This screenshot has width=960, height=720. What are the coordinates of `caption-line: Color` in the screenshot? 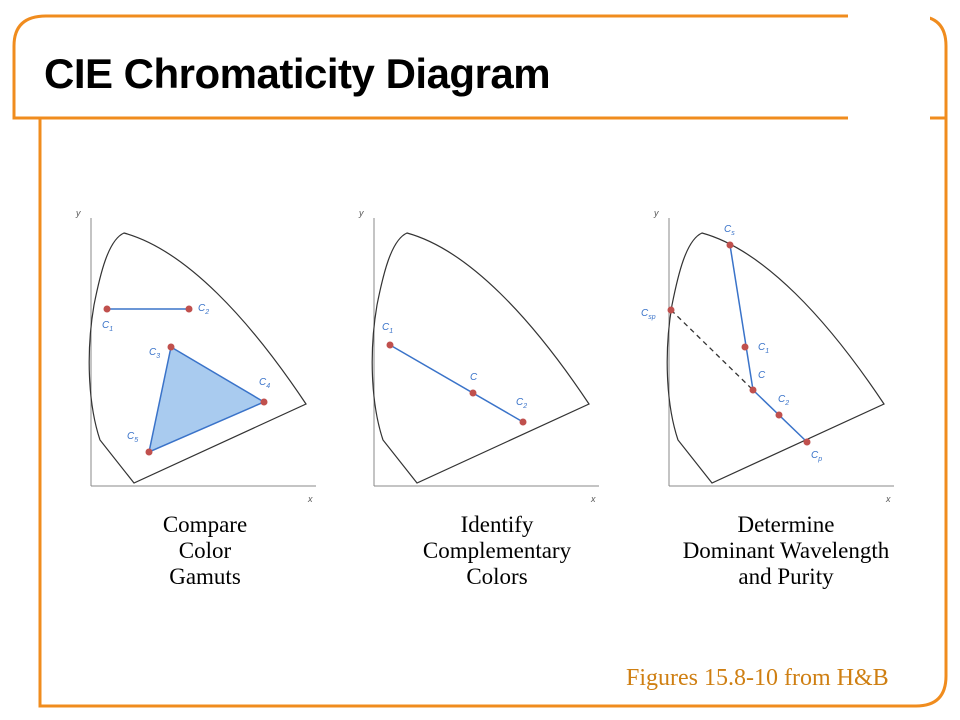 It's located at (205, 550).